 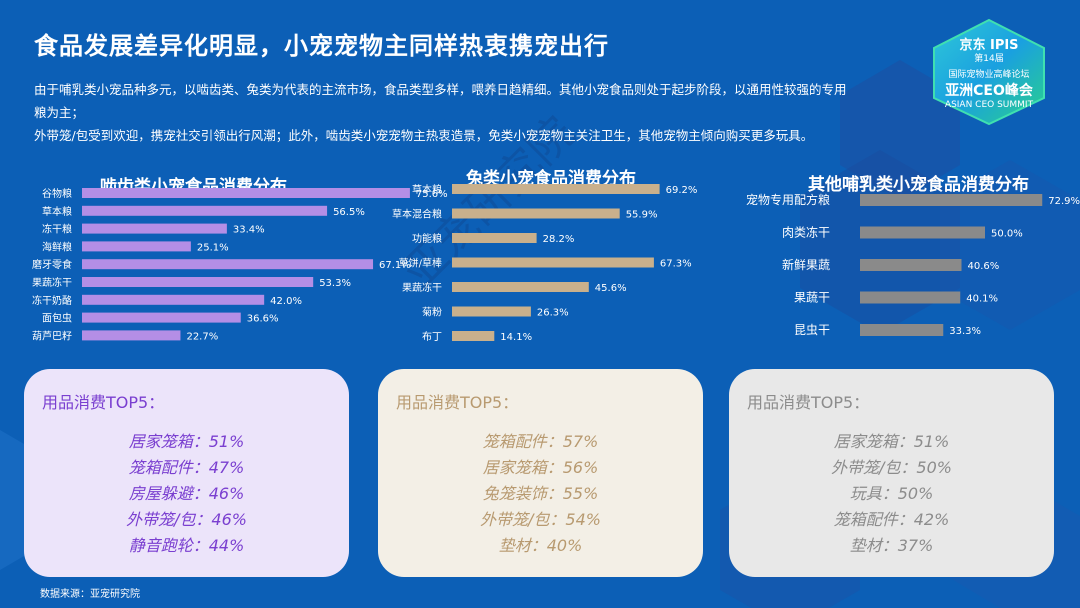 What do you see at coordinates (349, 212) in the screenshot?
I see `data-label: 56.5%` at bounding box center [349, 212].